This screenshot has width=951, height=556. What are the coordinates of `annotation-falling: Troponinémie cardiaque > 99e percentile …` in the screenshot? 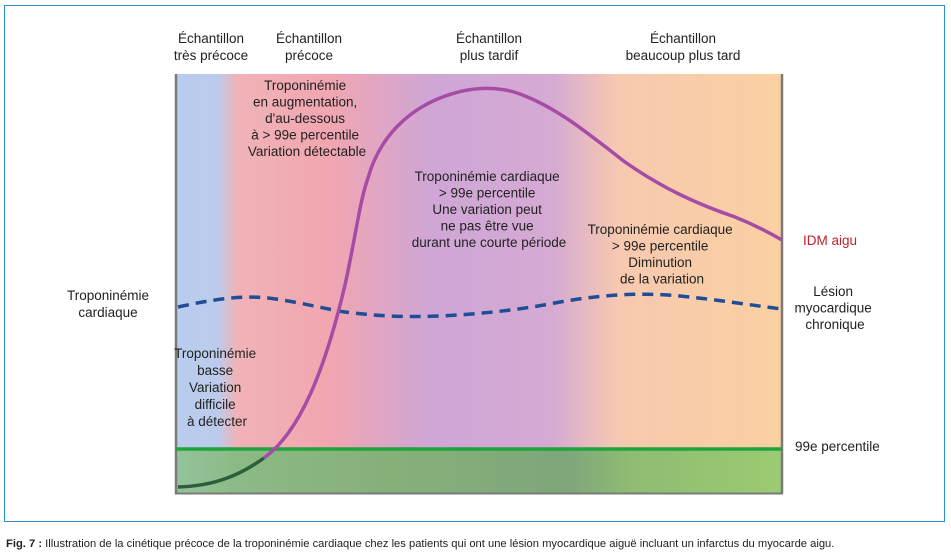 It's located at (662, 254).